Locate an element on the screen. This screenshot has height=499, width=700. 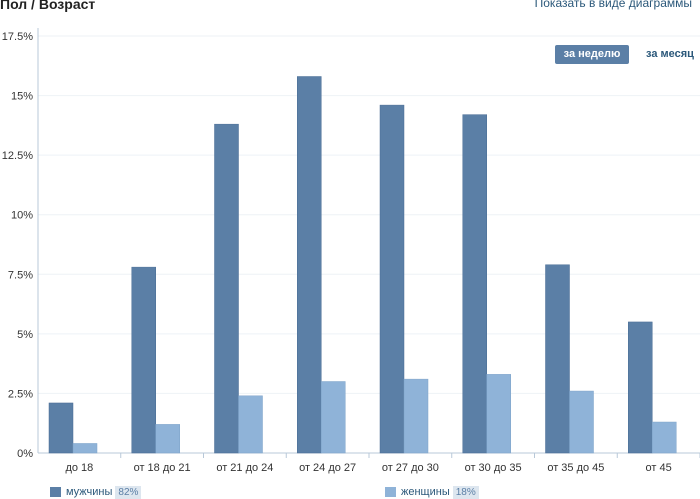
x-tick-label: от 27 до 30 is located at coordinates (410, 468).